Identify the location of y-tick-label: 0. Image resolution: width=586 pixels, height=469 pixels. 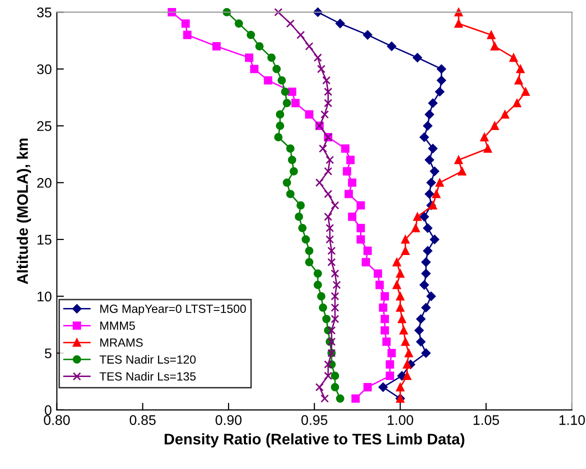
(48, 410).